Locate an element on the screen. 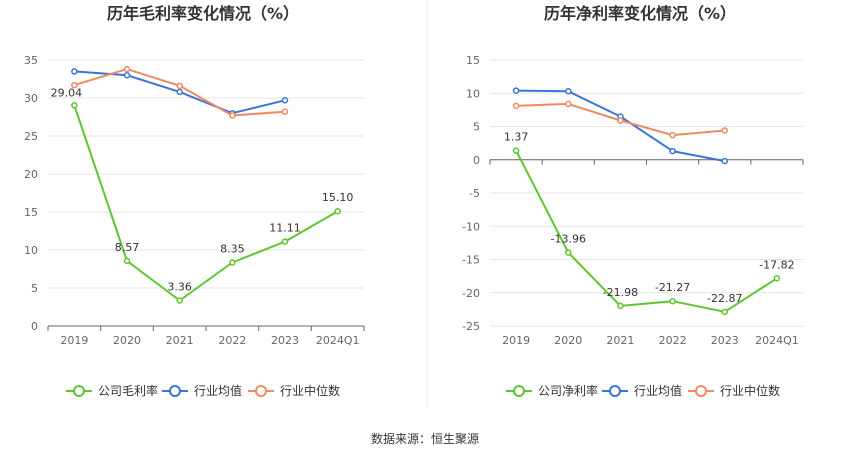 The image size is (850, 459). right-y-tick-label: -15 is located at coordinates (471, 260).